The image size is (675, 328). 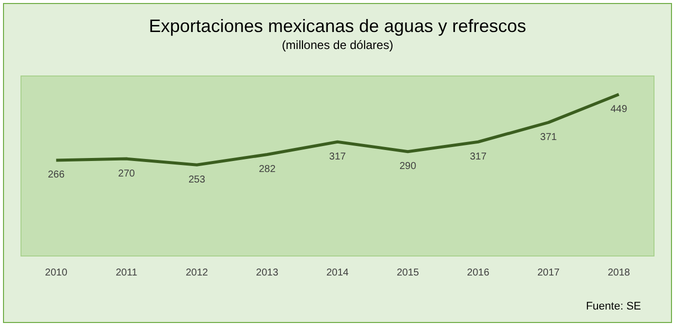 I want to click on x-tick-label: 2010, so click(x=56, y=273).